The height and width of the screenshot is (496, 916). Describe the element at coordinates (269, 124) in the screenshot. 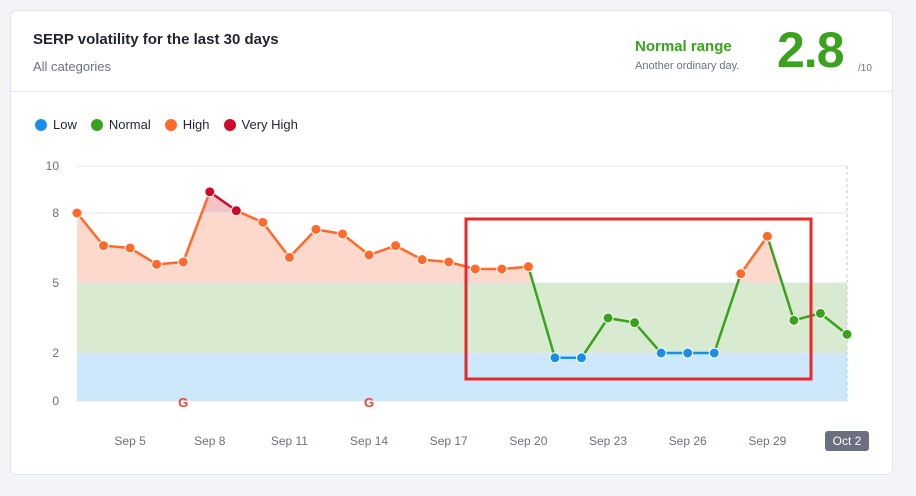

I see `legend-label-very-high: Very High` at that location.